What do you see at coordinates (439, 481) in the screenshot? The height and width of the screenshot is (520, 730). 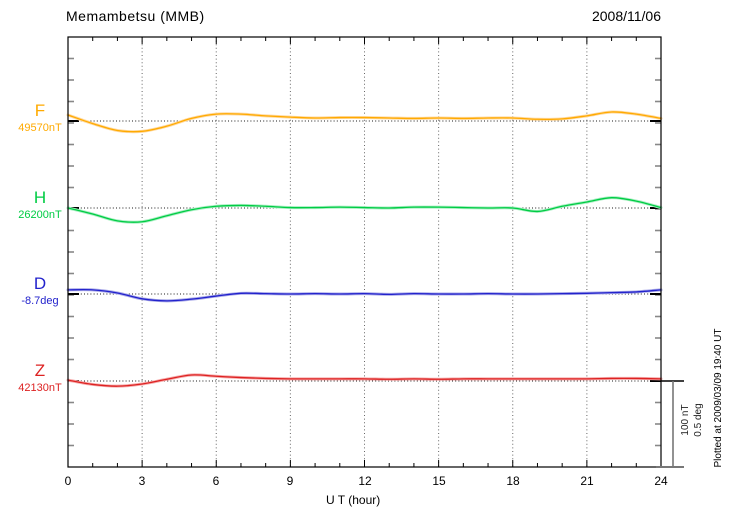 I see `xtick-15: 15` at bounding box center [439, 481].